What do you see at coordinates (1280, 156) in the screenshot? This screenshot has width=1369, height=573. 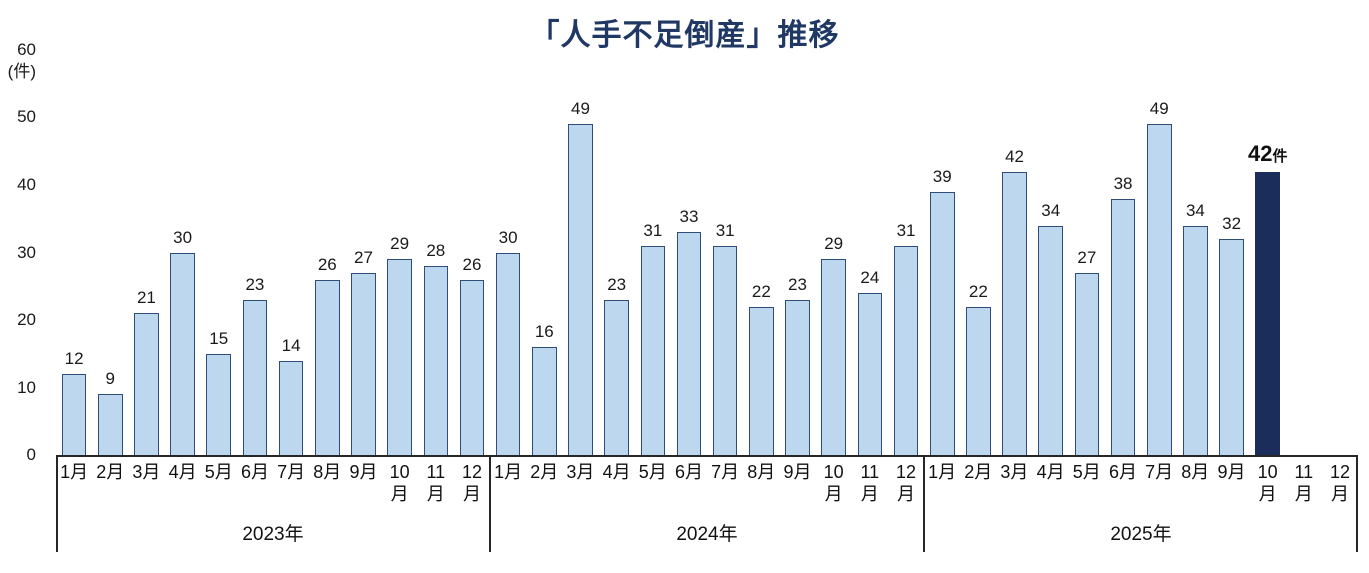 I see `highlight-value-unit: 件` at bounding box center [1280, 156].